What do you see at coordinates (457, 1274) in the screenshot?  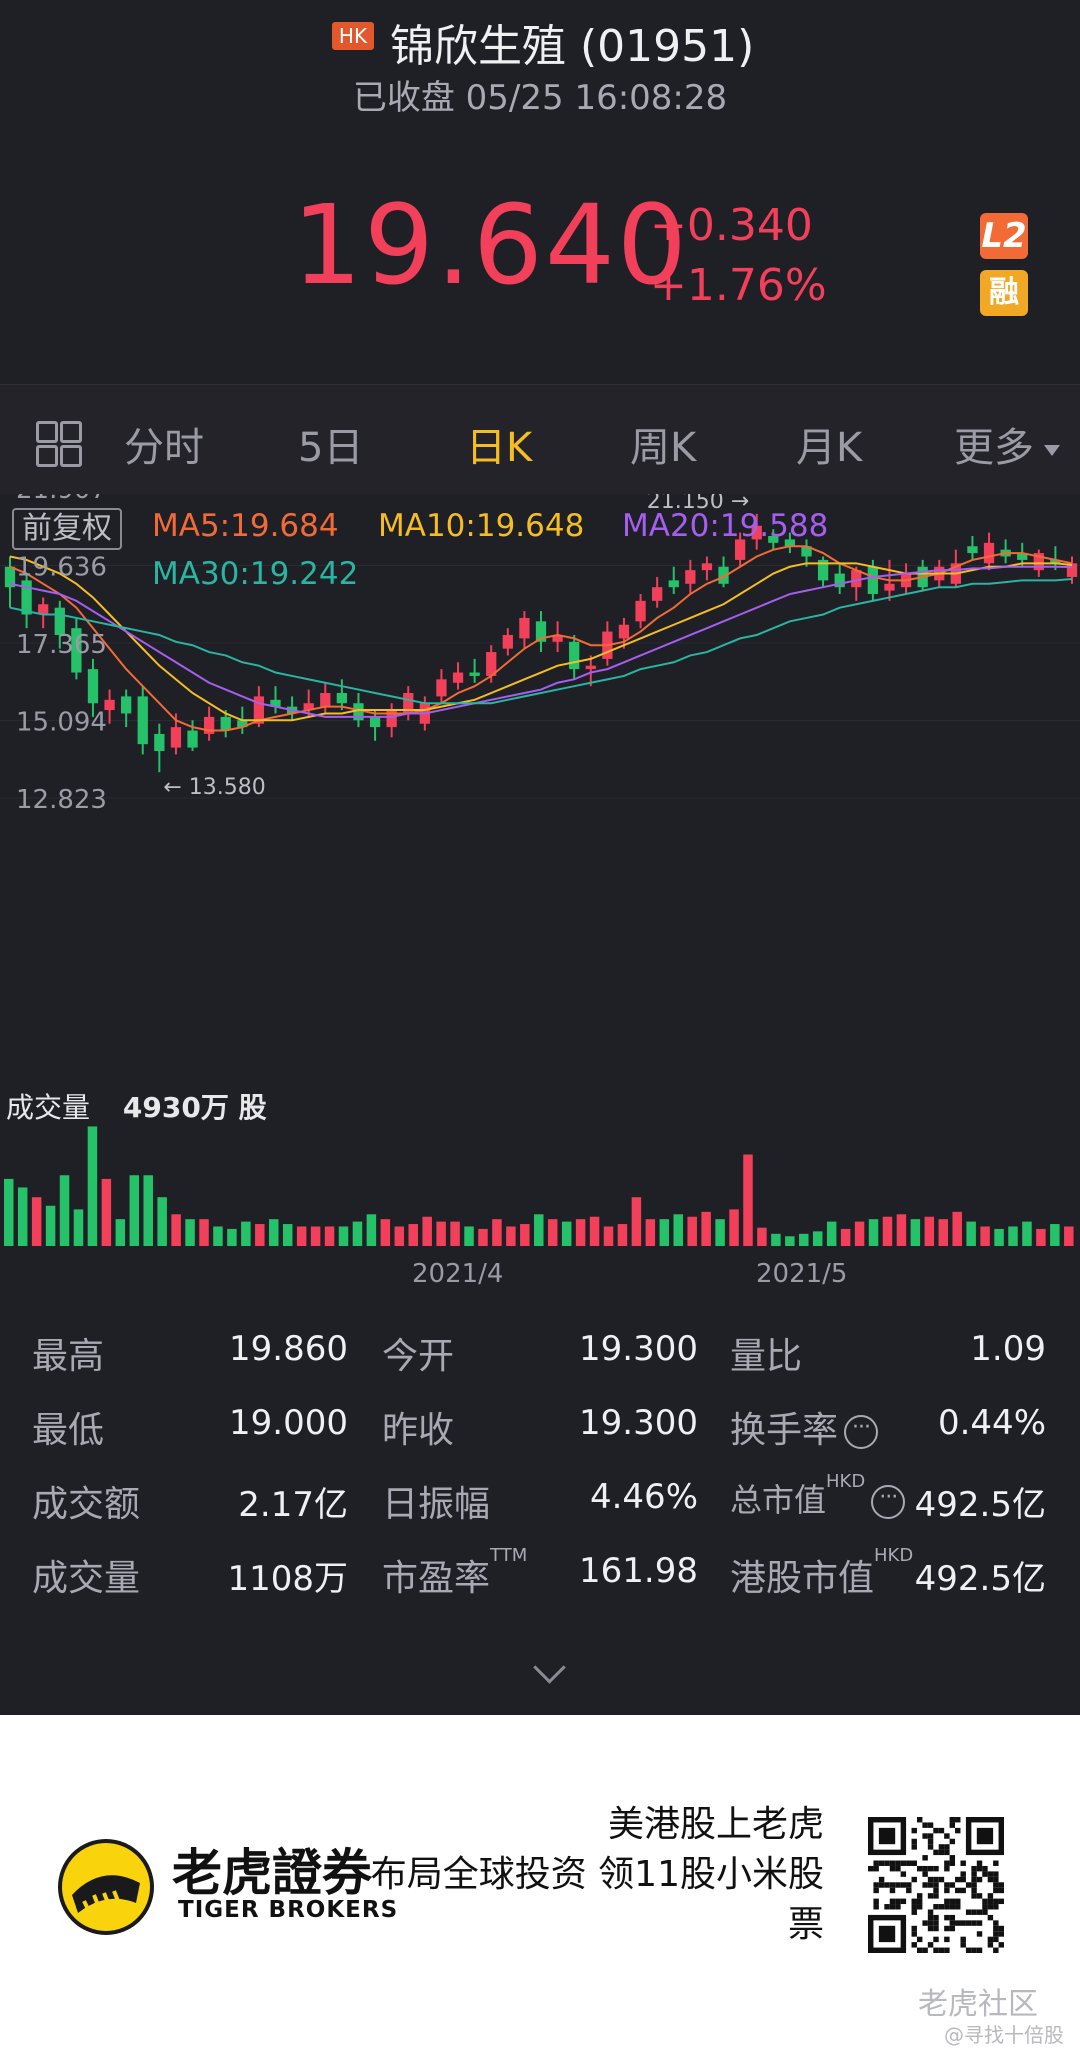 I see `x-axis-label: 2021/4` at bounding box center [457, 1274].